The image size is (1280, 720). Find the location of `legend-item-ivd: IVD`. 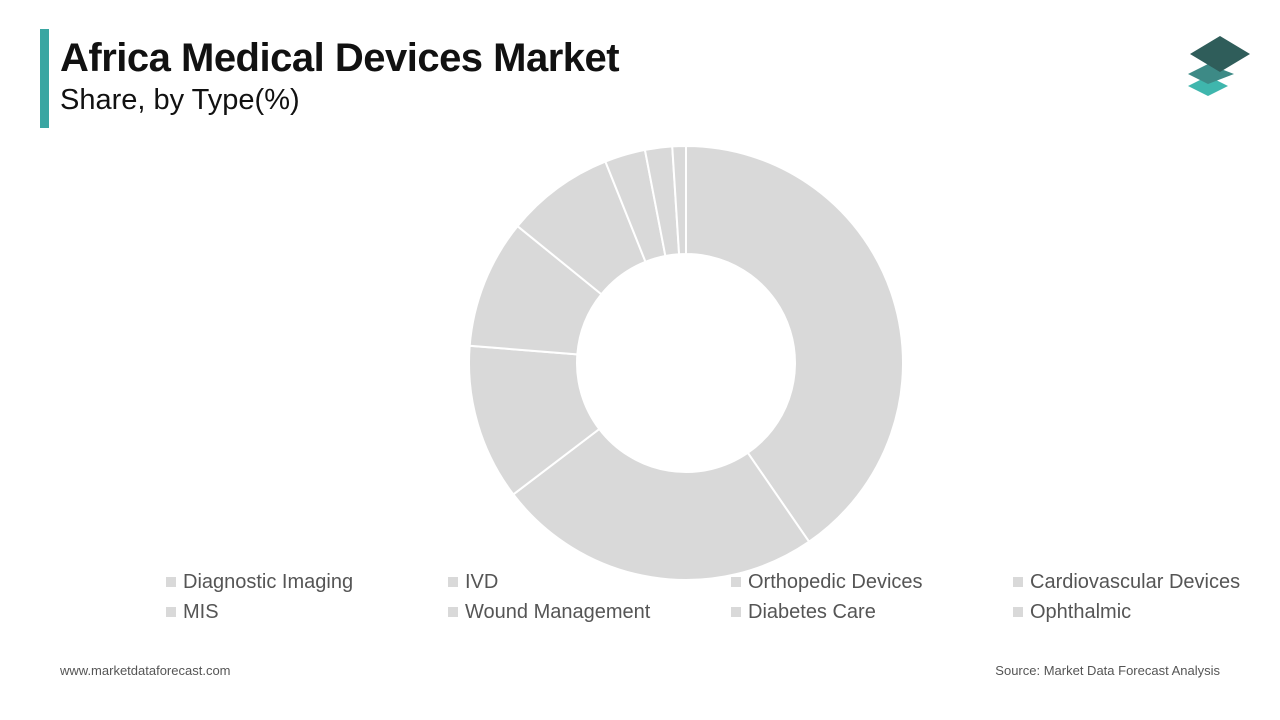

legend-item-ivd: IVD is located at coordinates (473, 582).